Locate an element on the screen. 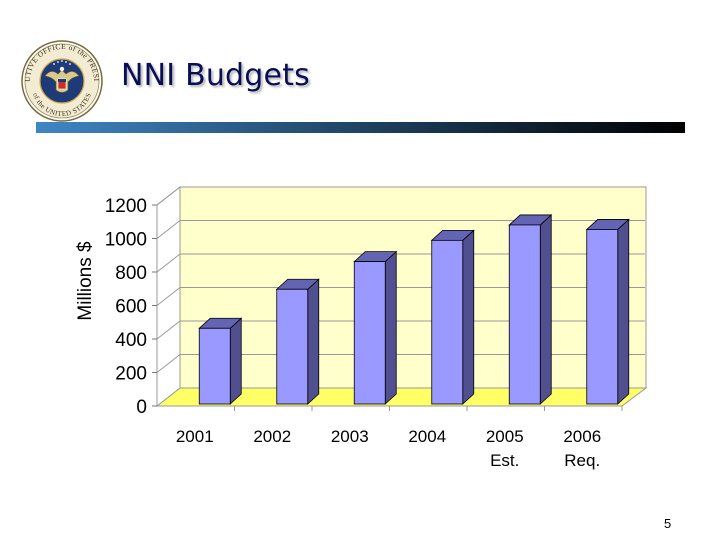 This screenshot has height=540, width=720. x-tick-label: 2003 is located at coordinates (350, 436).